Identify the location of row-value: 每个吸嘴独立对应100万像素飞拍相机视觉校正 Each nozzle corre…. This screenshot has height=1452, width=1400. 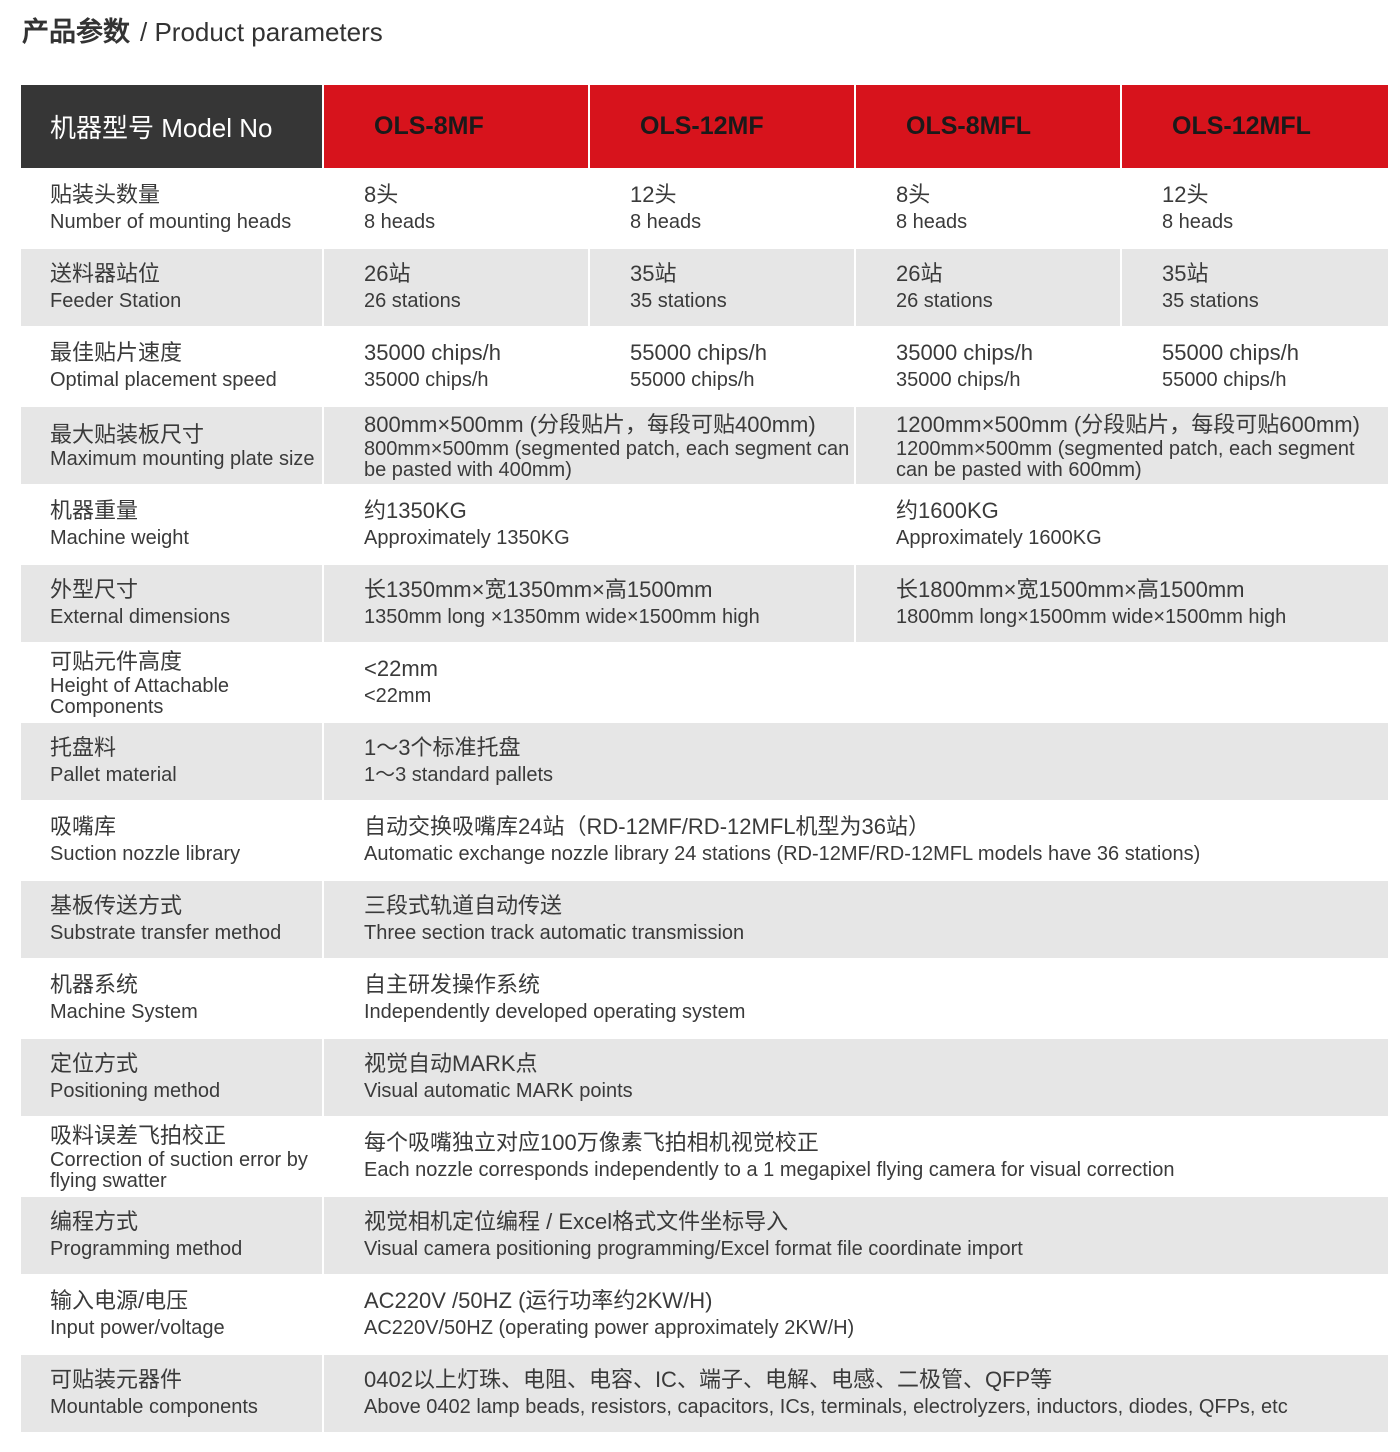
(856, 1156).